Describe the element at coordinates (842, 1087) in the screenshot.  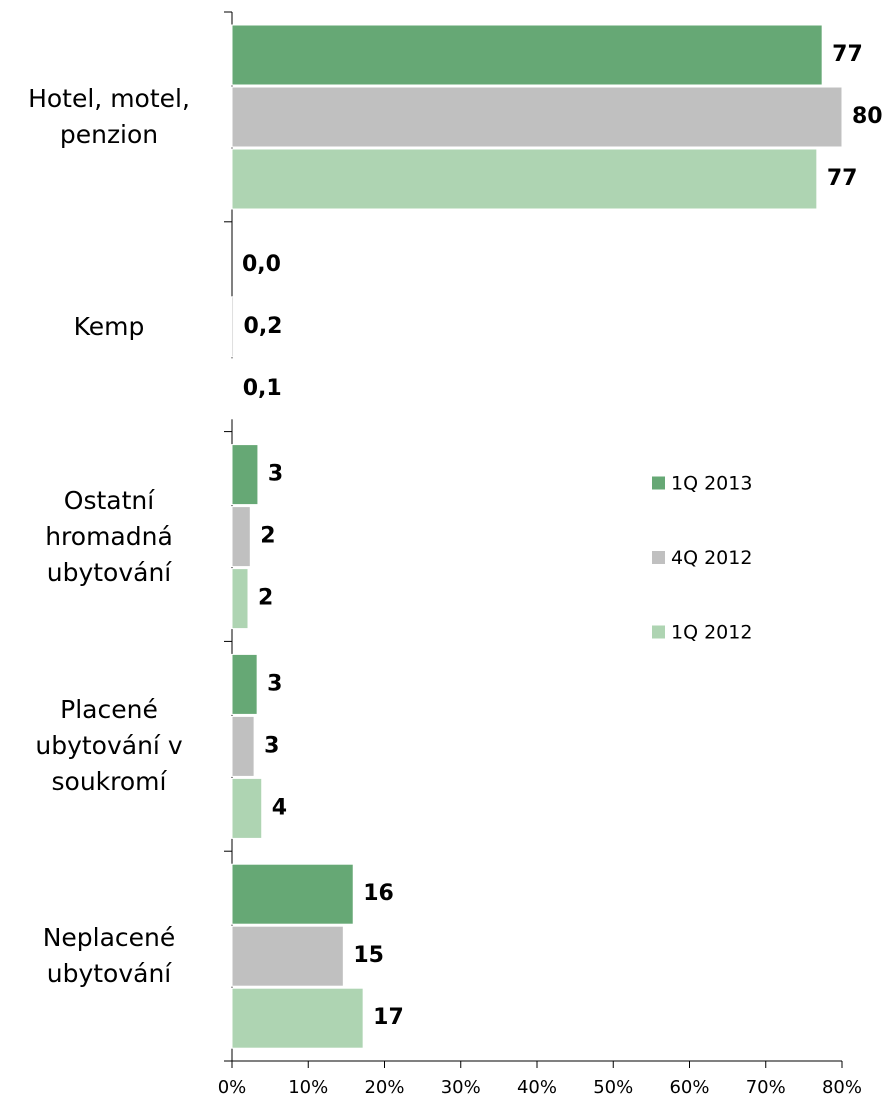
I see `x-tick-label: 80%` at that location.